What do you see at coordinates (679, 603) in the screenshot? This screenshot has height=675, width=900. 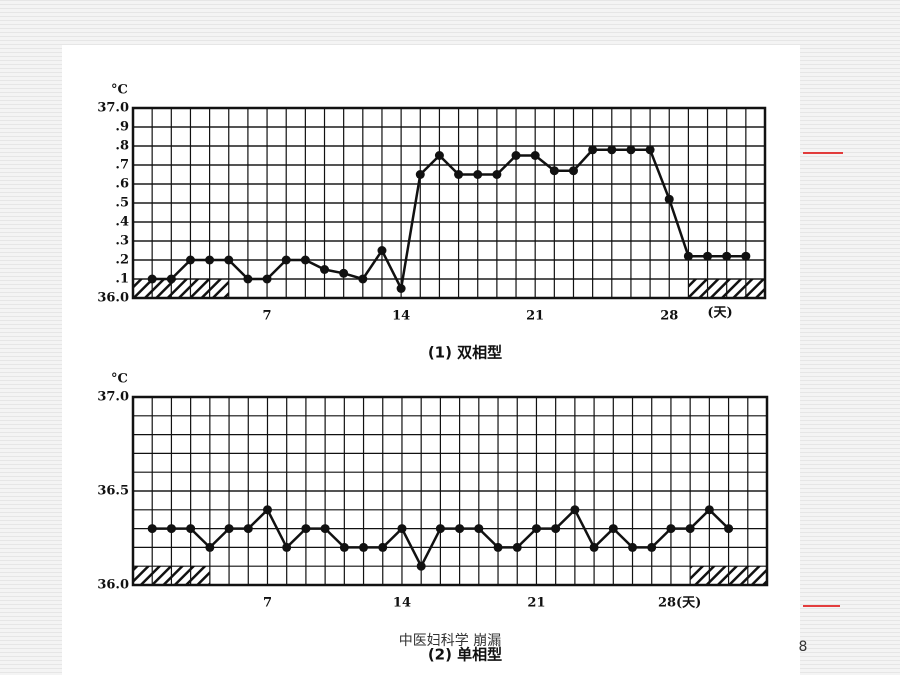 I see `x-tick-label: 28(天)` at bounding box center [679, 603].